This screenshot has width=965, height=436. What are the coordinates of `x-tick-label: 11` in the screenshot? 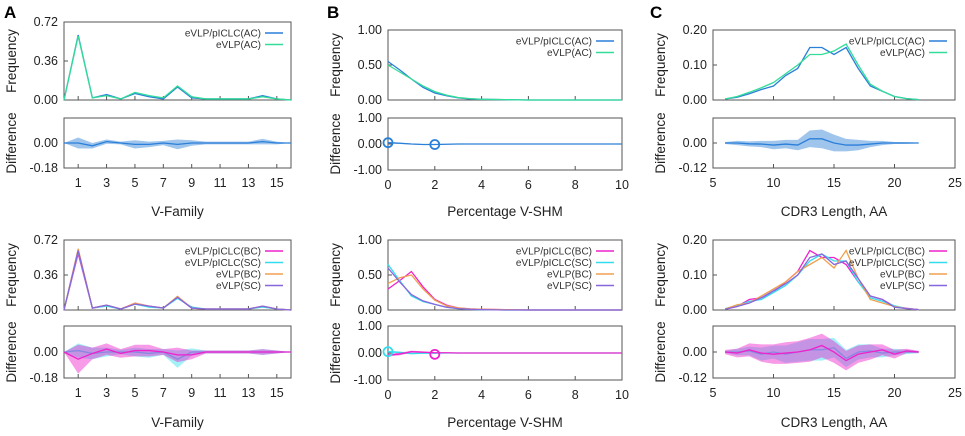 It's located at (220, 183).